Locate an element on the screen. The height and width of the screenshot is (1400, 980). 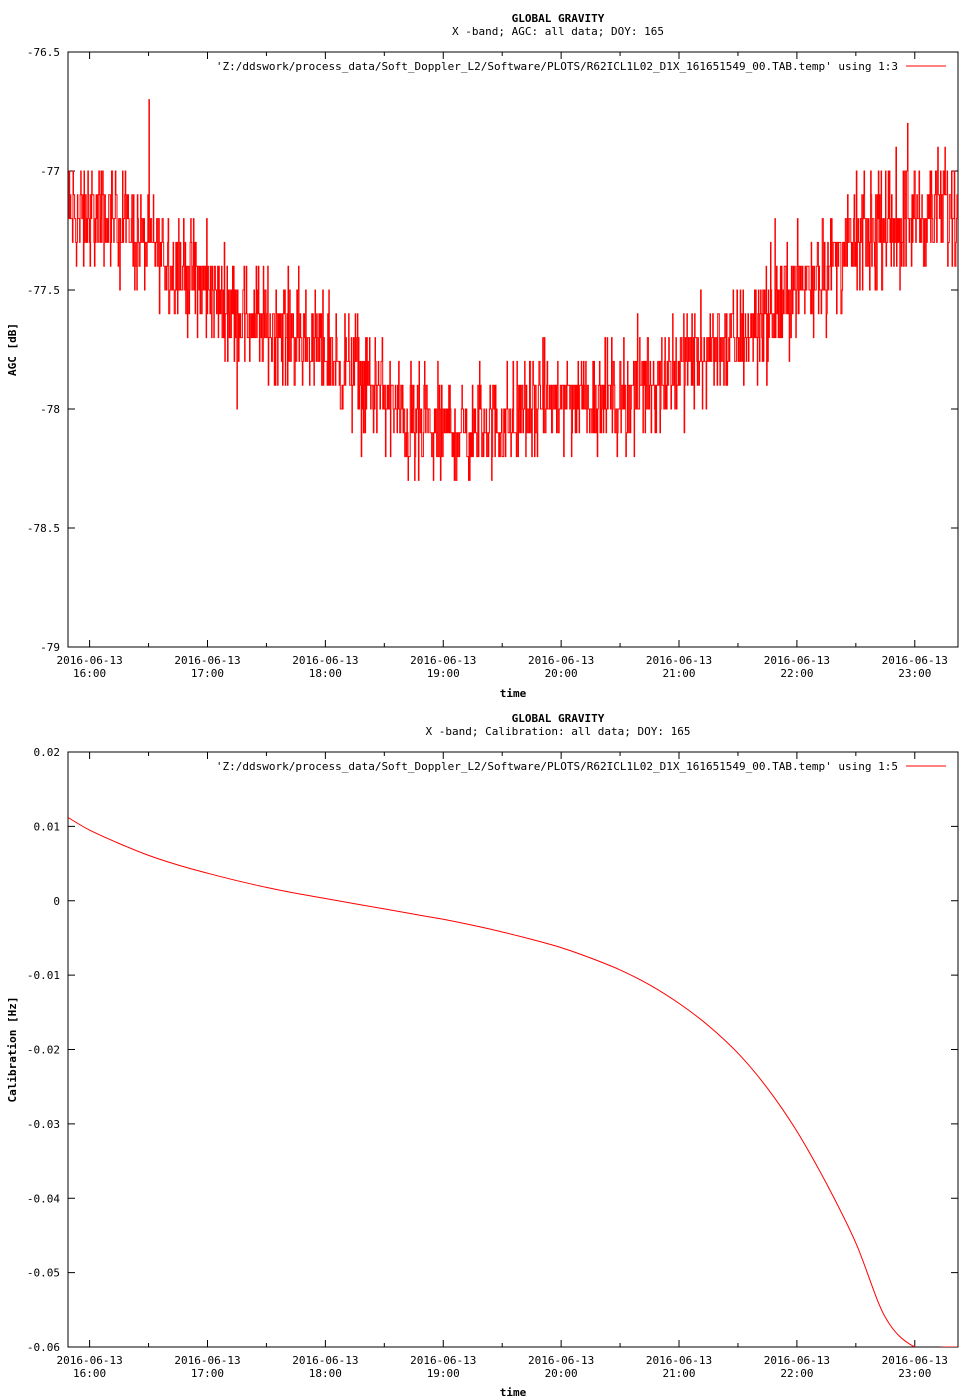
y-axis-label: AGC [dB] is located at coordinates (12, 349).